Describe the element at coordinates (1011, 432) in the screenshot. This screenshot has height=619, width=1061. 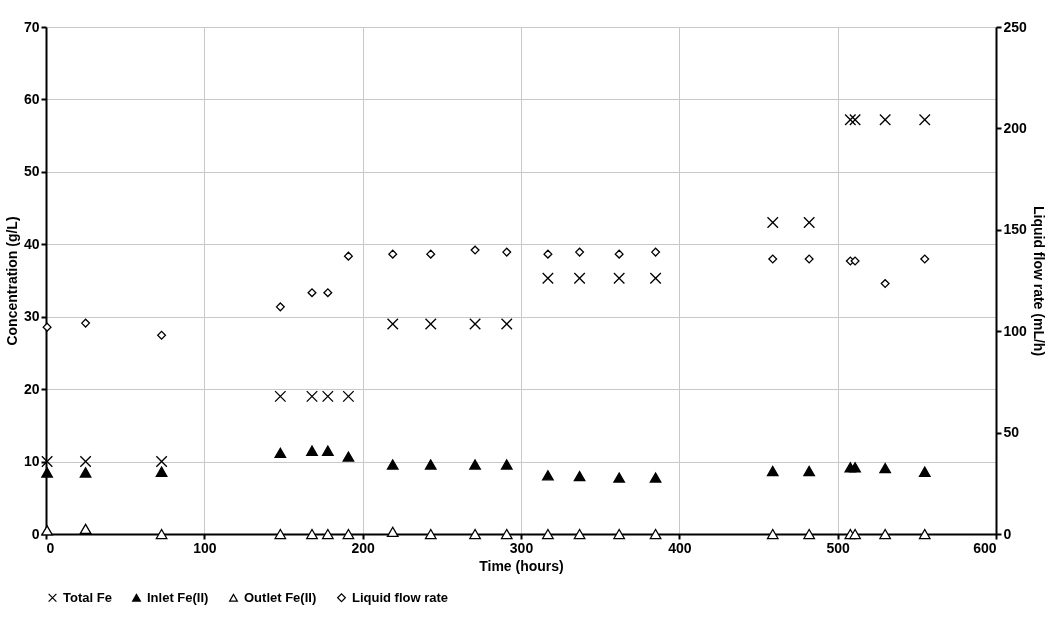
I see `y2-tick-label: 50` at that location.